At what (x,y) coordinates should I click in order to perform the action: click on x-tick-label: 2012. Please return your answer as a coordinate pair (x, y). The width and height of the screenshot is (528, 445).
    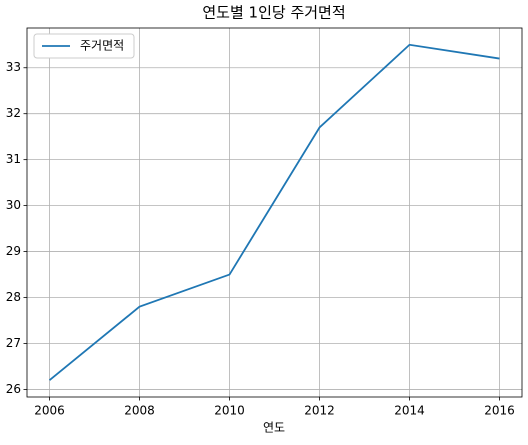
    Looking at the image, I should click on (319, 411).